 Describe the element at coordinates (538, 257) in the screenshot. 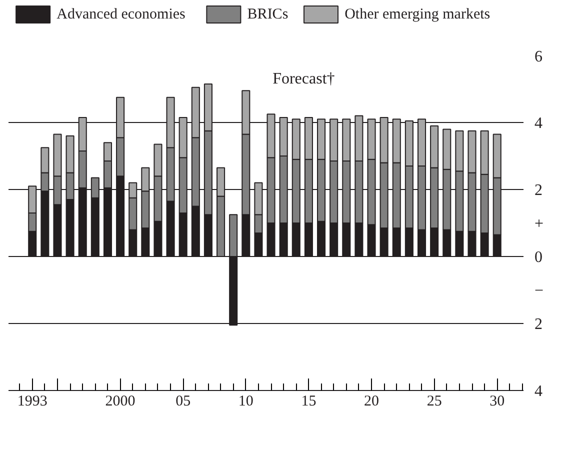

I see `y-tick-label: 0` at that location.